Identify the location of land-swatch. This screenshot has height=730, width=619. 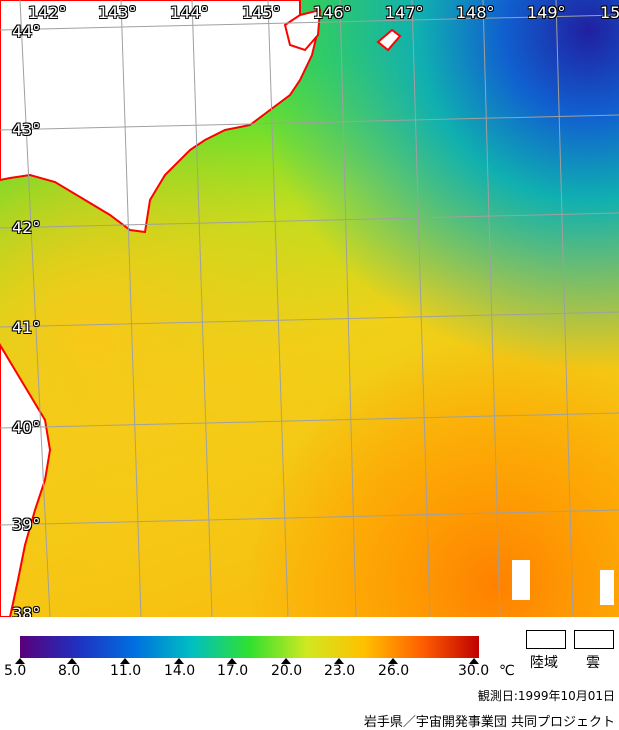
(546, 639).